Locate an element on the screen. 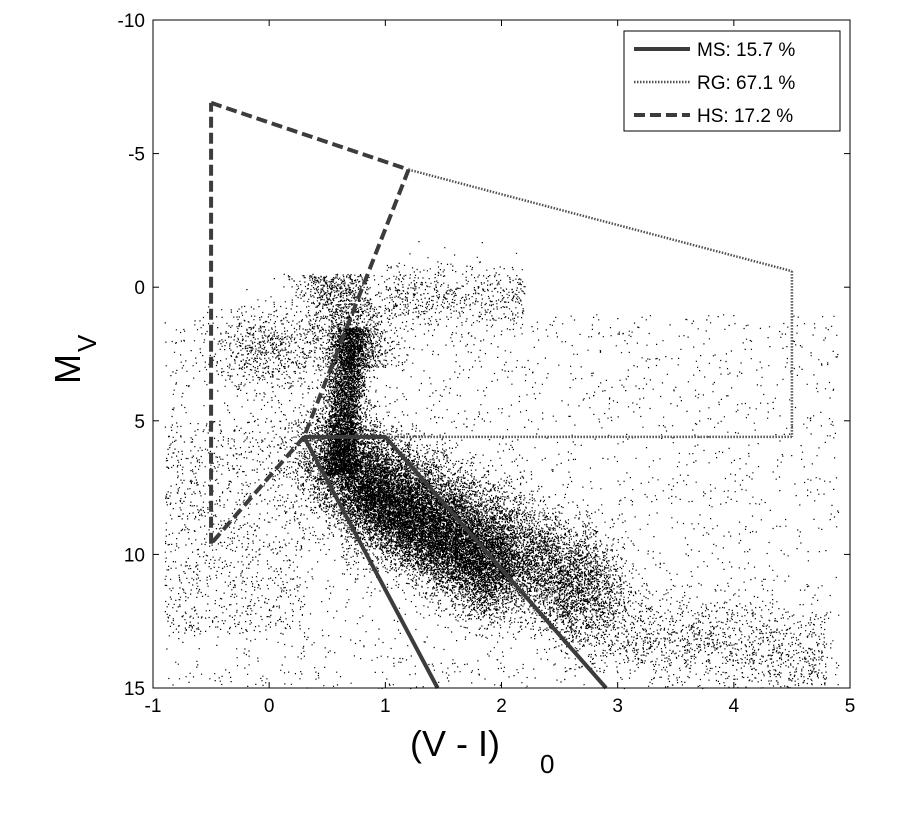 The width and height of the screenshot is (900, 825). y-tick-label: -10 is located at coordinates (131, 21).